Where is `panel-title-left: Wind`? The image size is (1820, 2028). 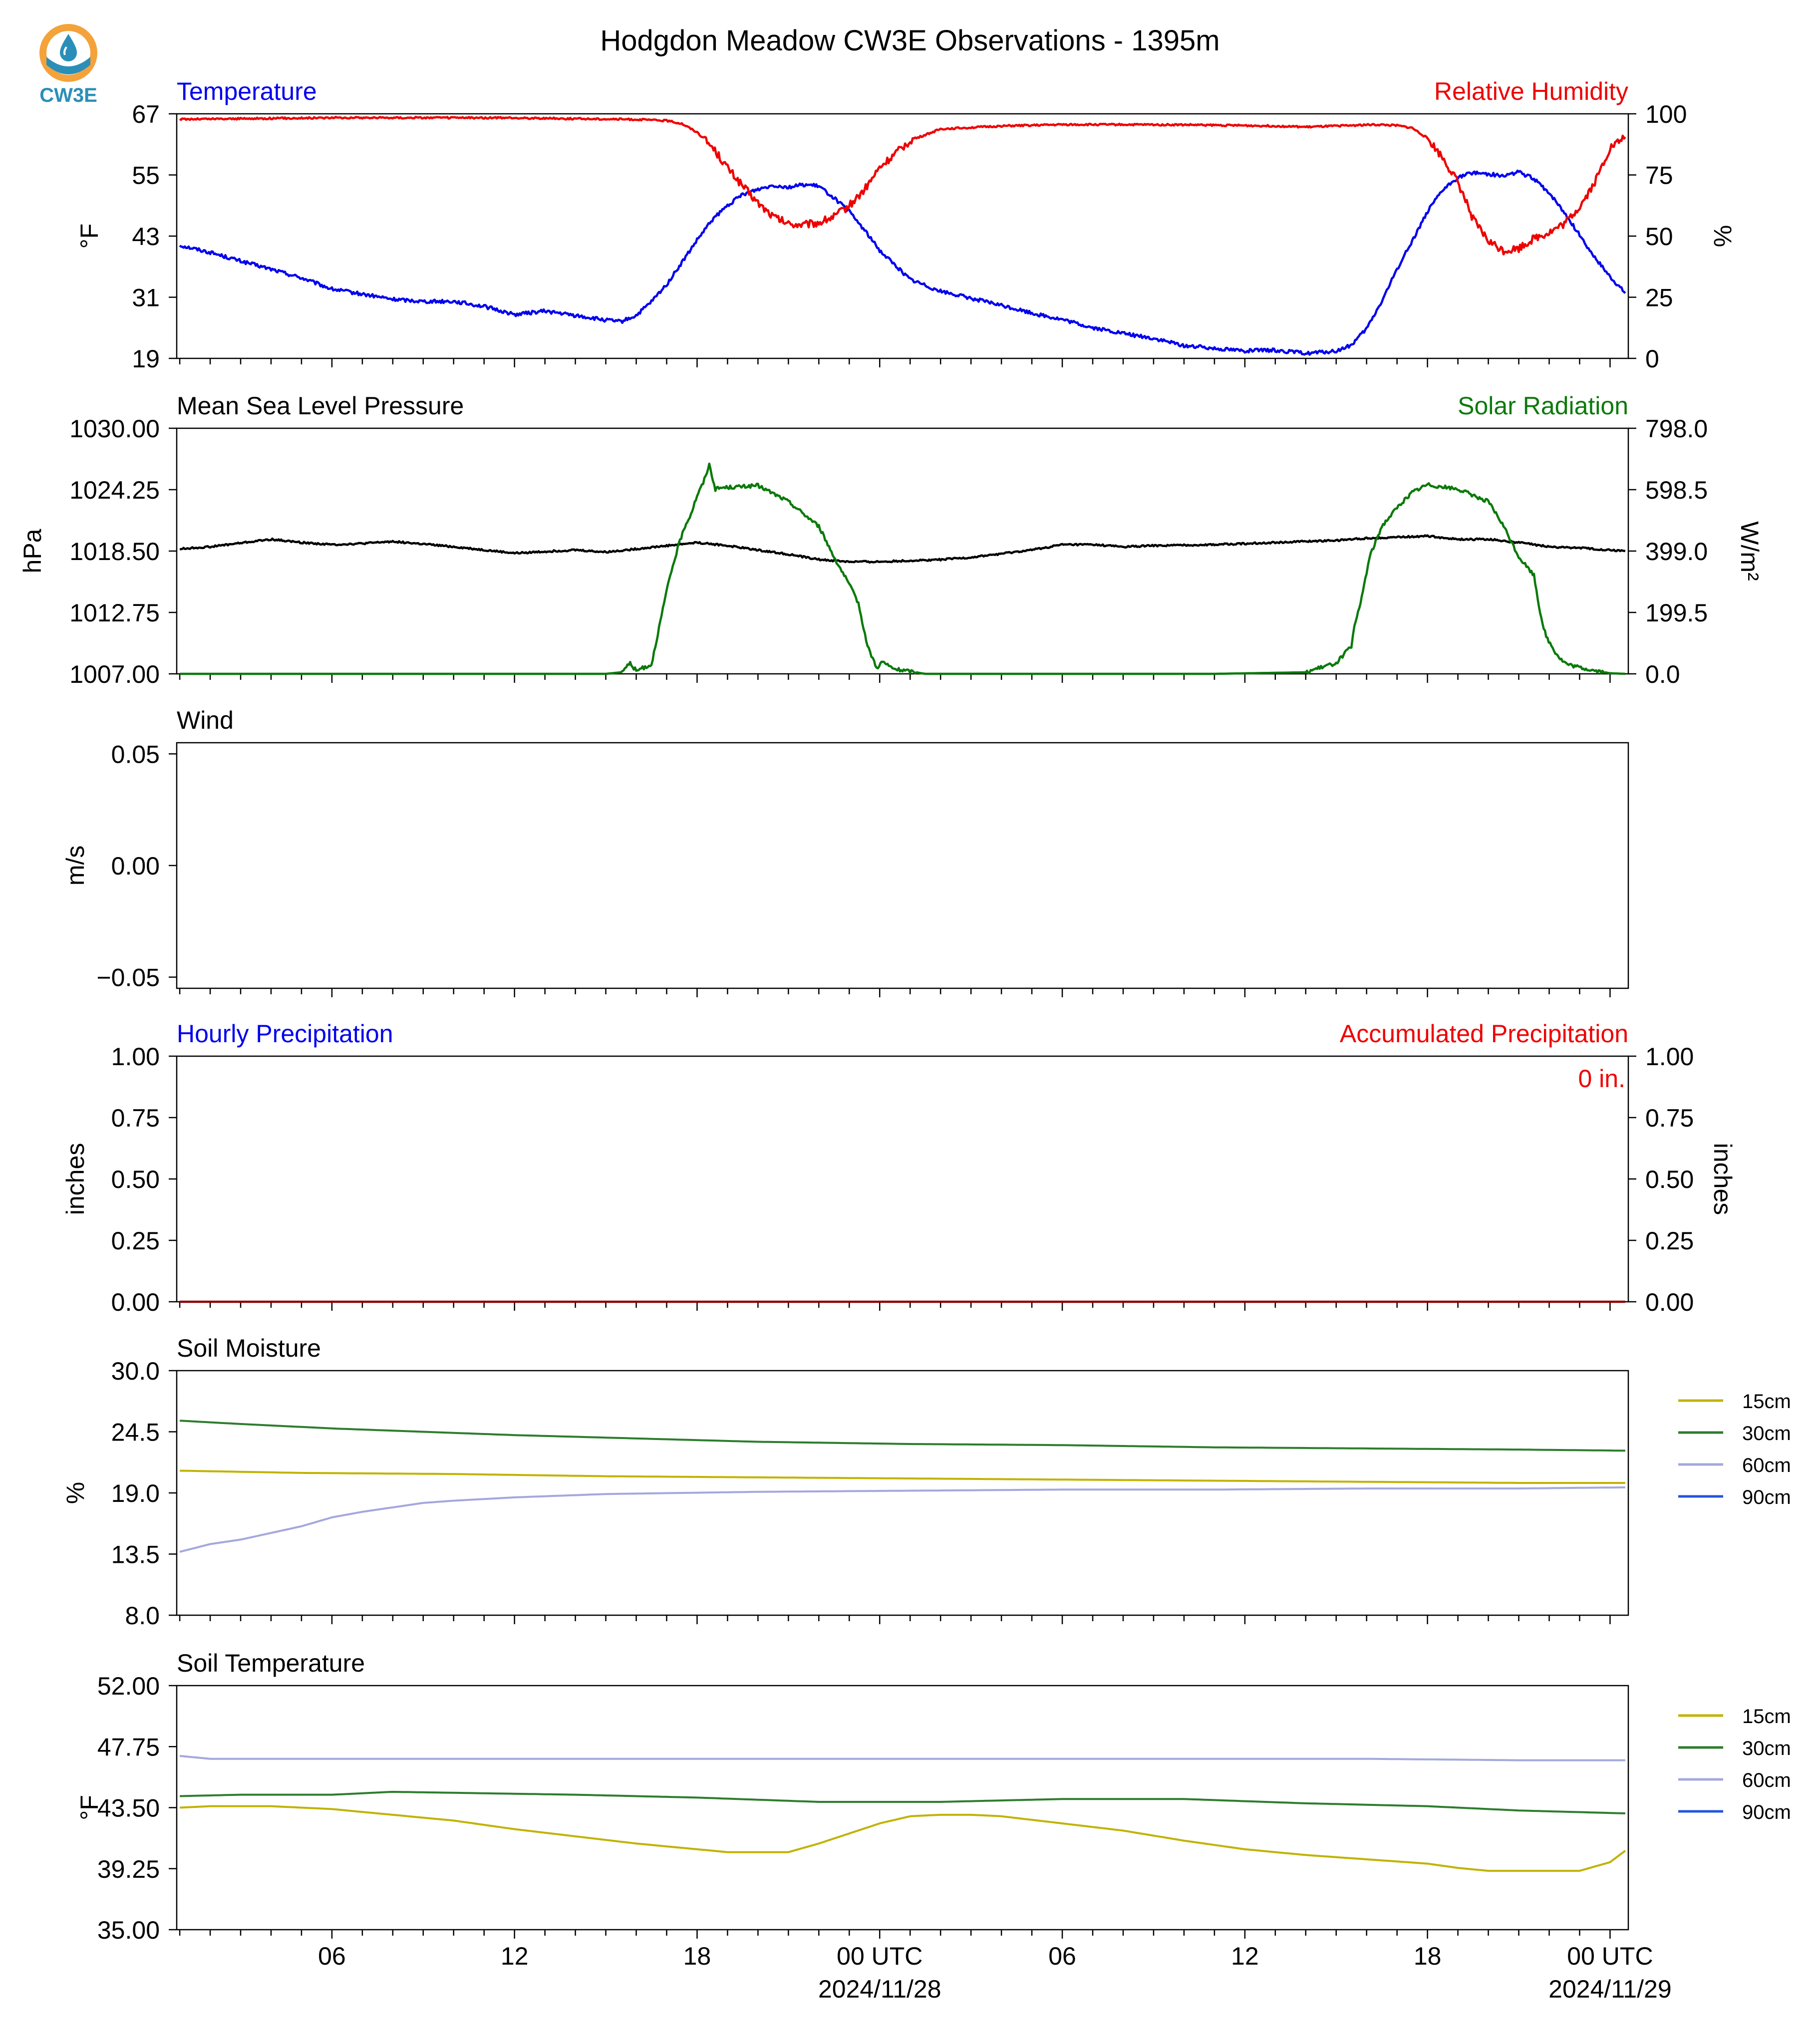
panel-title-left: Wind is located at coordinates (205, 720).